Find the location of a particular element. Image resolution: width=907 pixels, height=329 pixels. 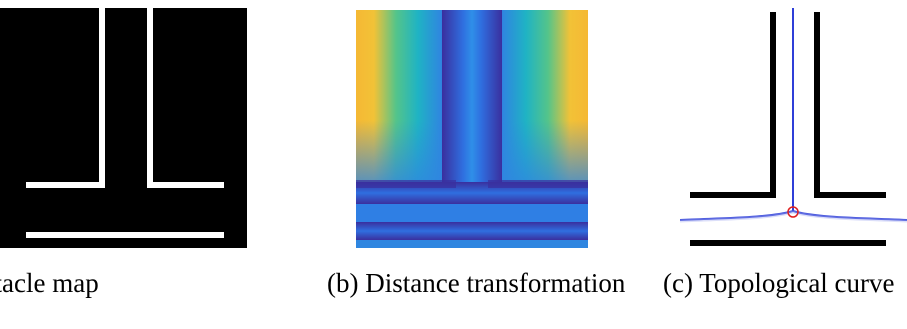

junction-marker is located at coordinates (793, 212).